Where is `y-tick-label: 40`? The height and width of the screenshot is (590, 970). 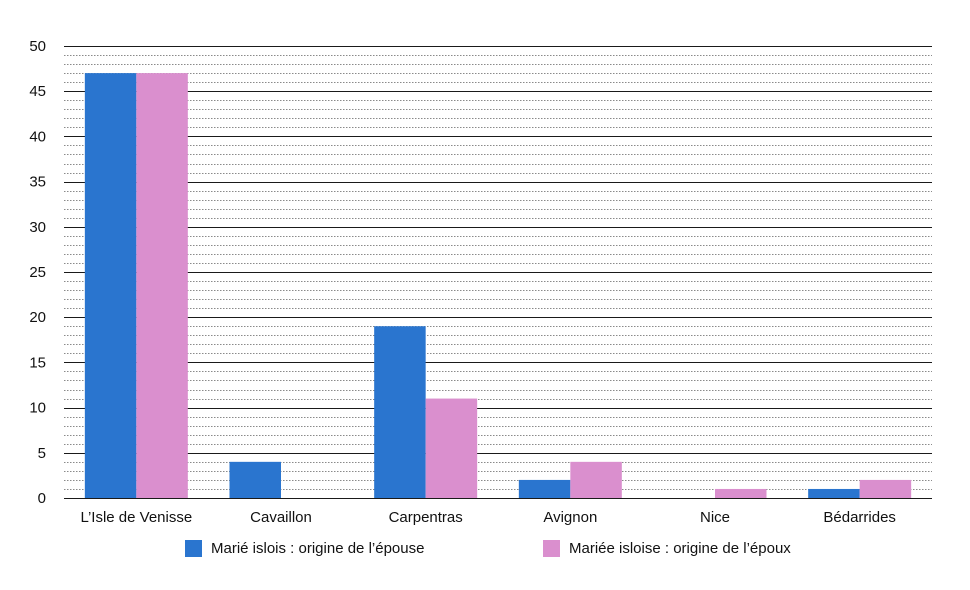 y-tick-label: 40 is located at coordinates (37, 136).